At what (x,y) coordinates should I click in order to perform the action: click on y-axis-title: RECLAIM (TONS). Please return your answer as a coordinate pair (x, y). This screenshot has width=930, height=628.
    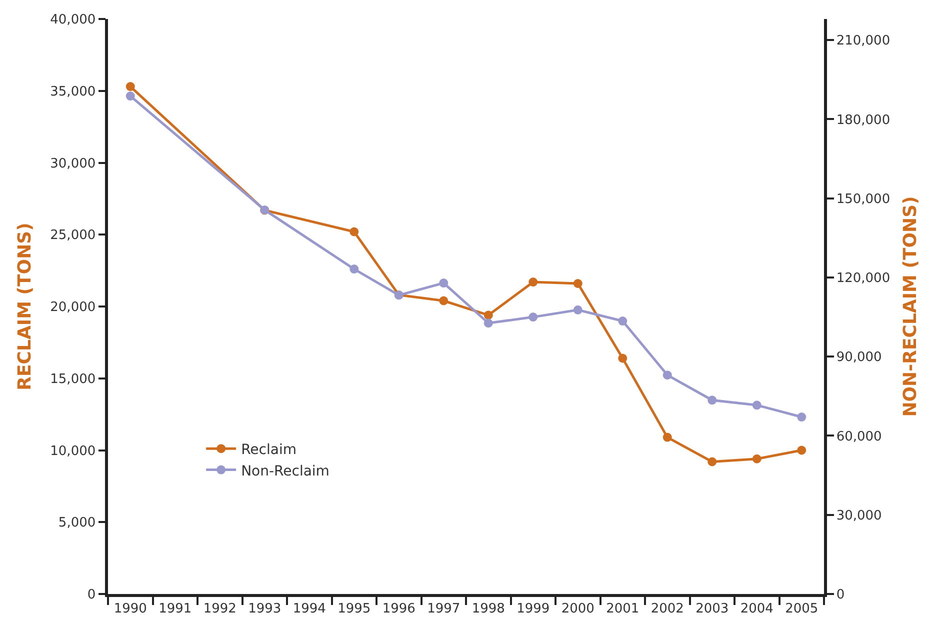
    Looking at the image, I should click on (25, 306).